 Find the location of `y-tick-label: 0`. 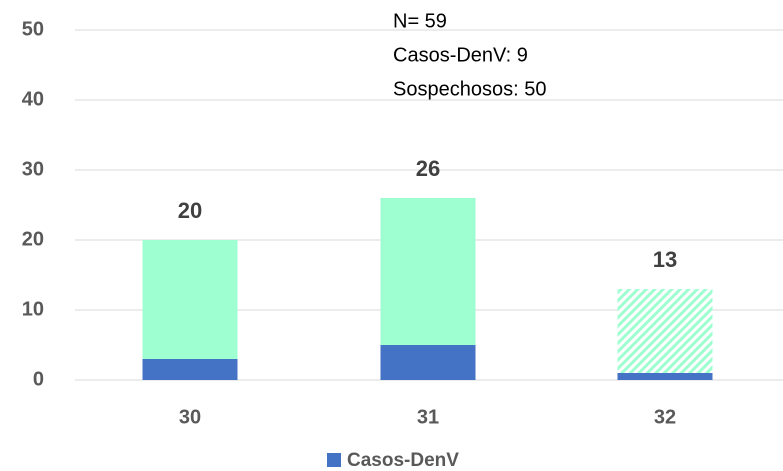

y-tick-label: 0 is located at coordinates (38, 379).